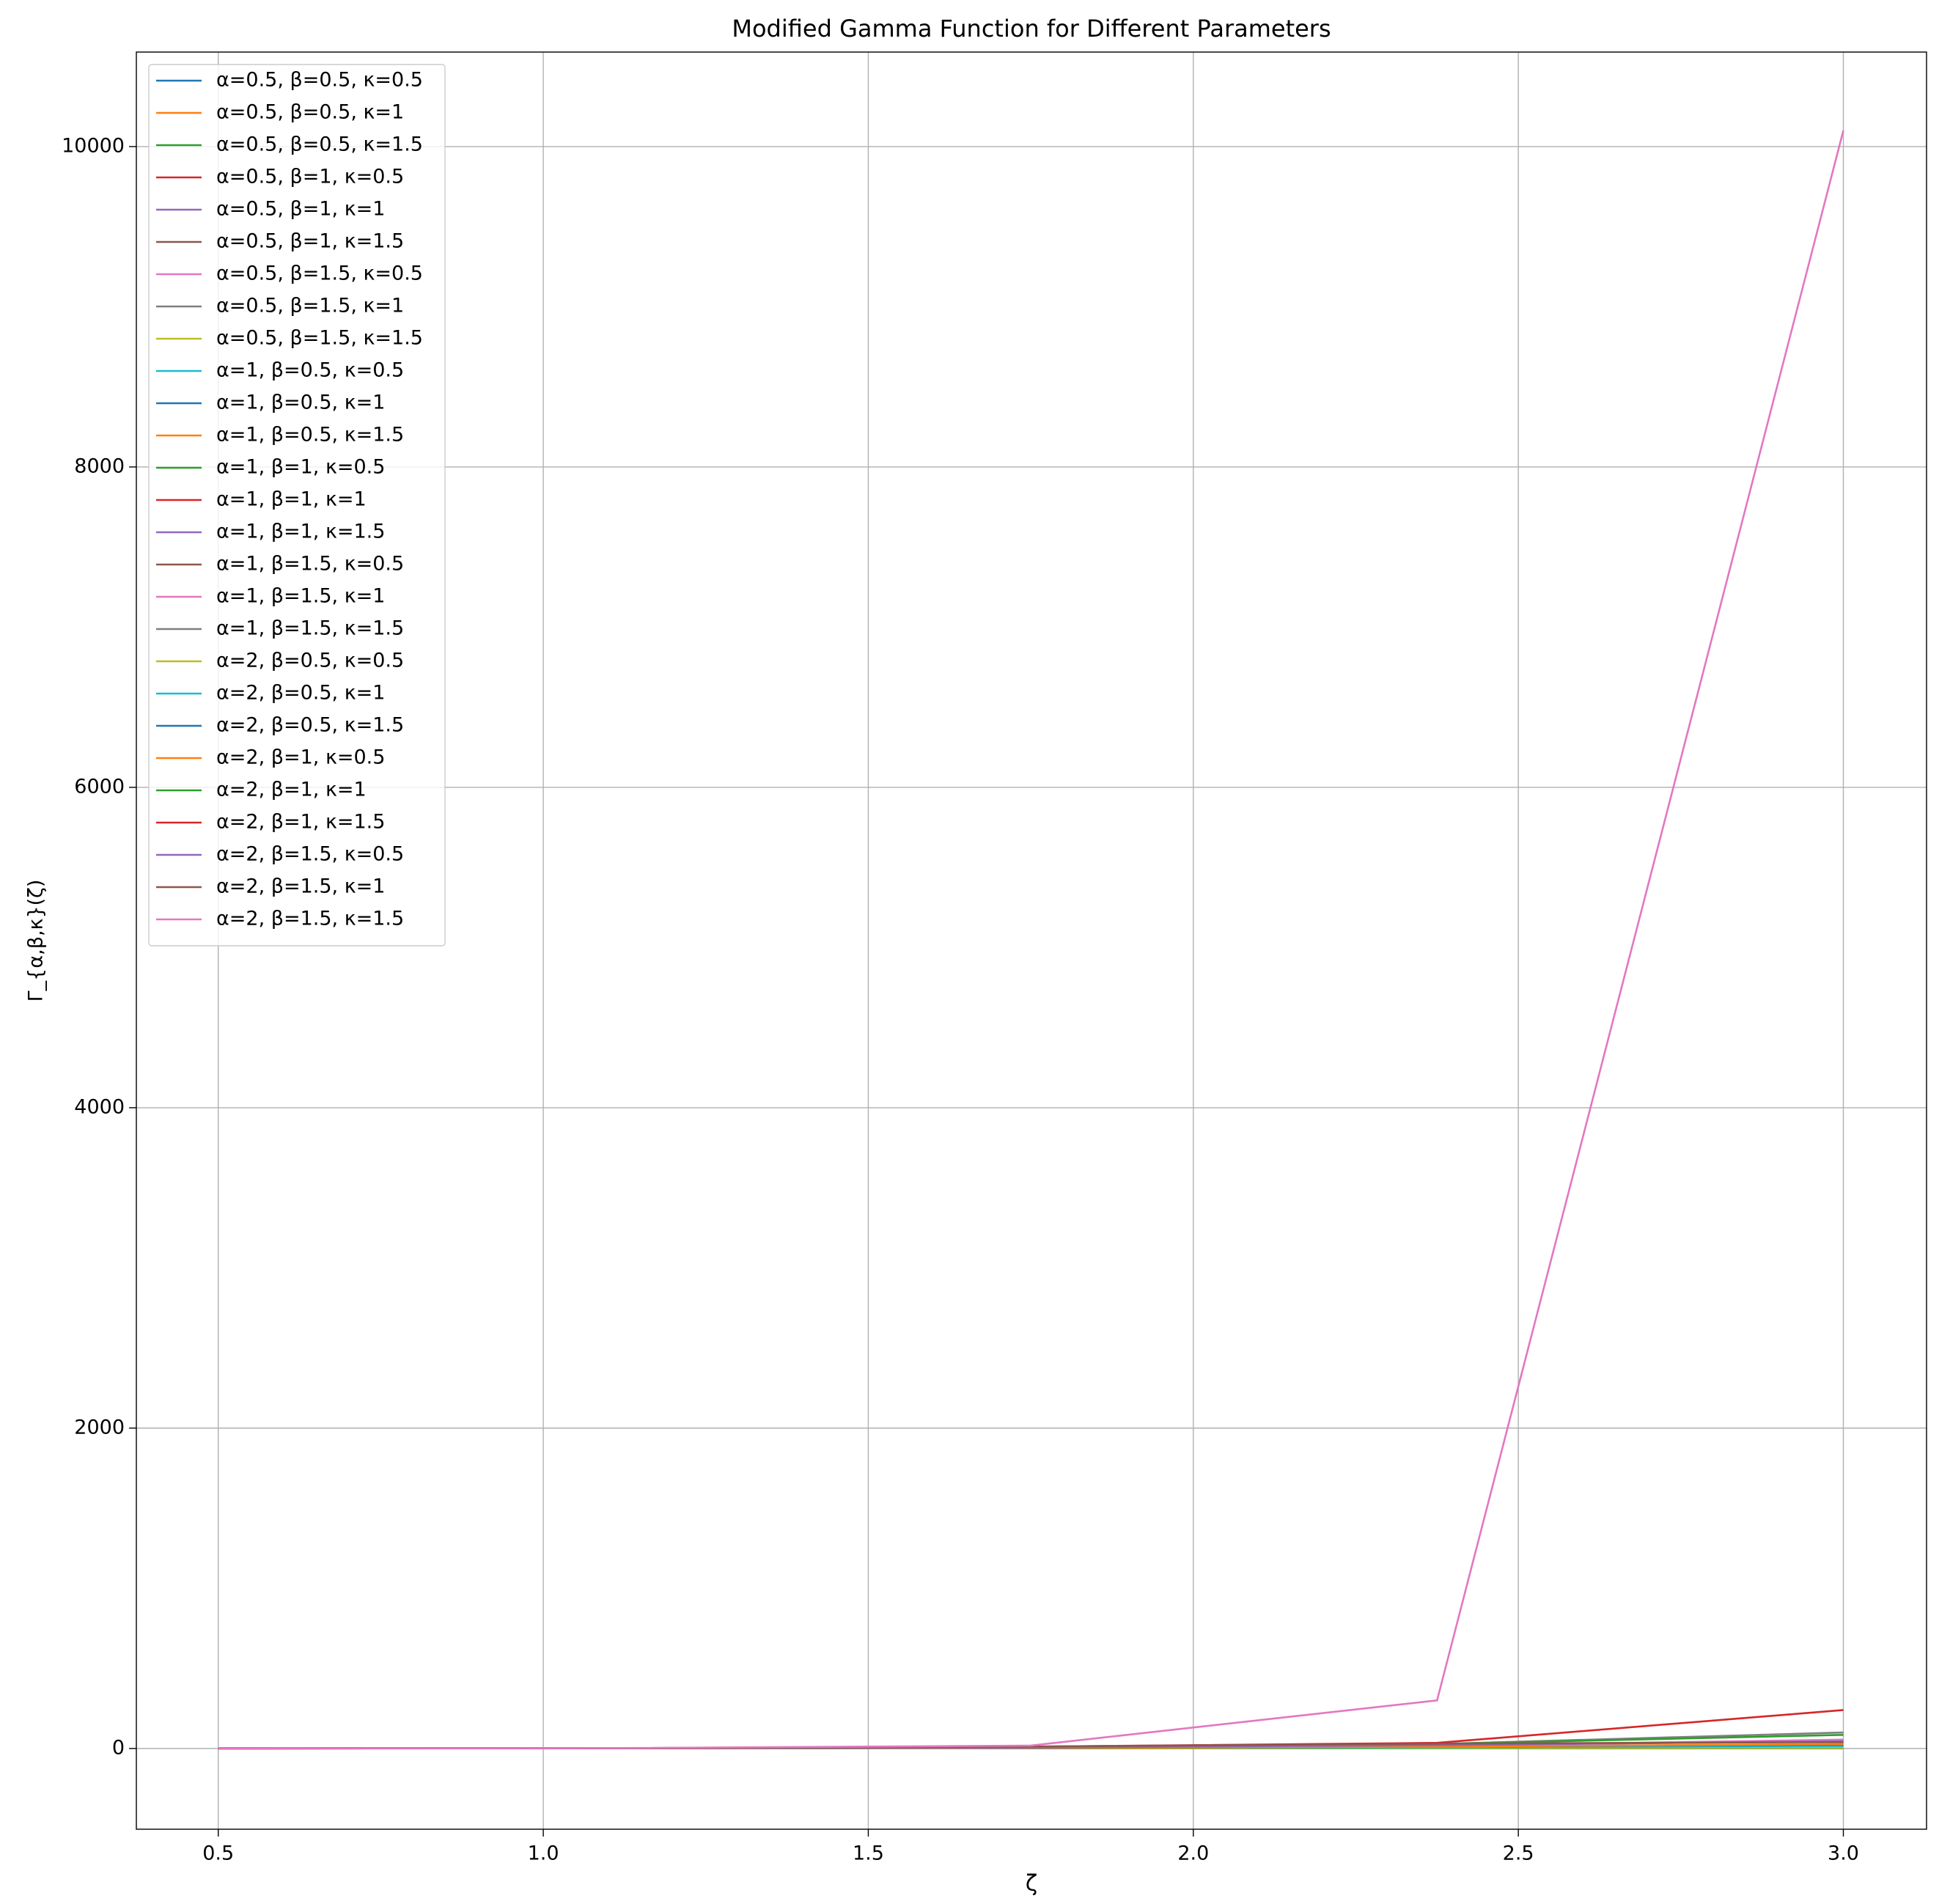  What do you see at coordinates (310, 661) in the screenshot?
I see `legend-label: α=2, β=0.5, κ=0.5` at bounding box center [310, 661].